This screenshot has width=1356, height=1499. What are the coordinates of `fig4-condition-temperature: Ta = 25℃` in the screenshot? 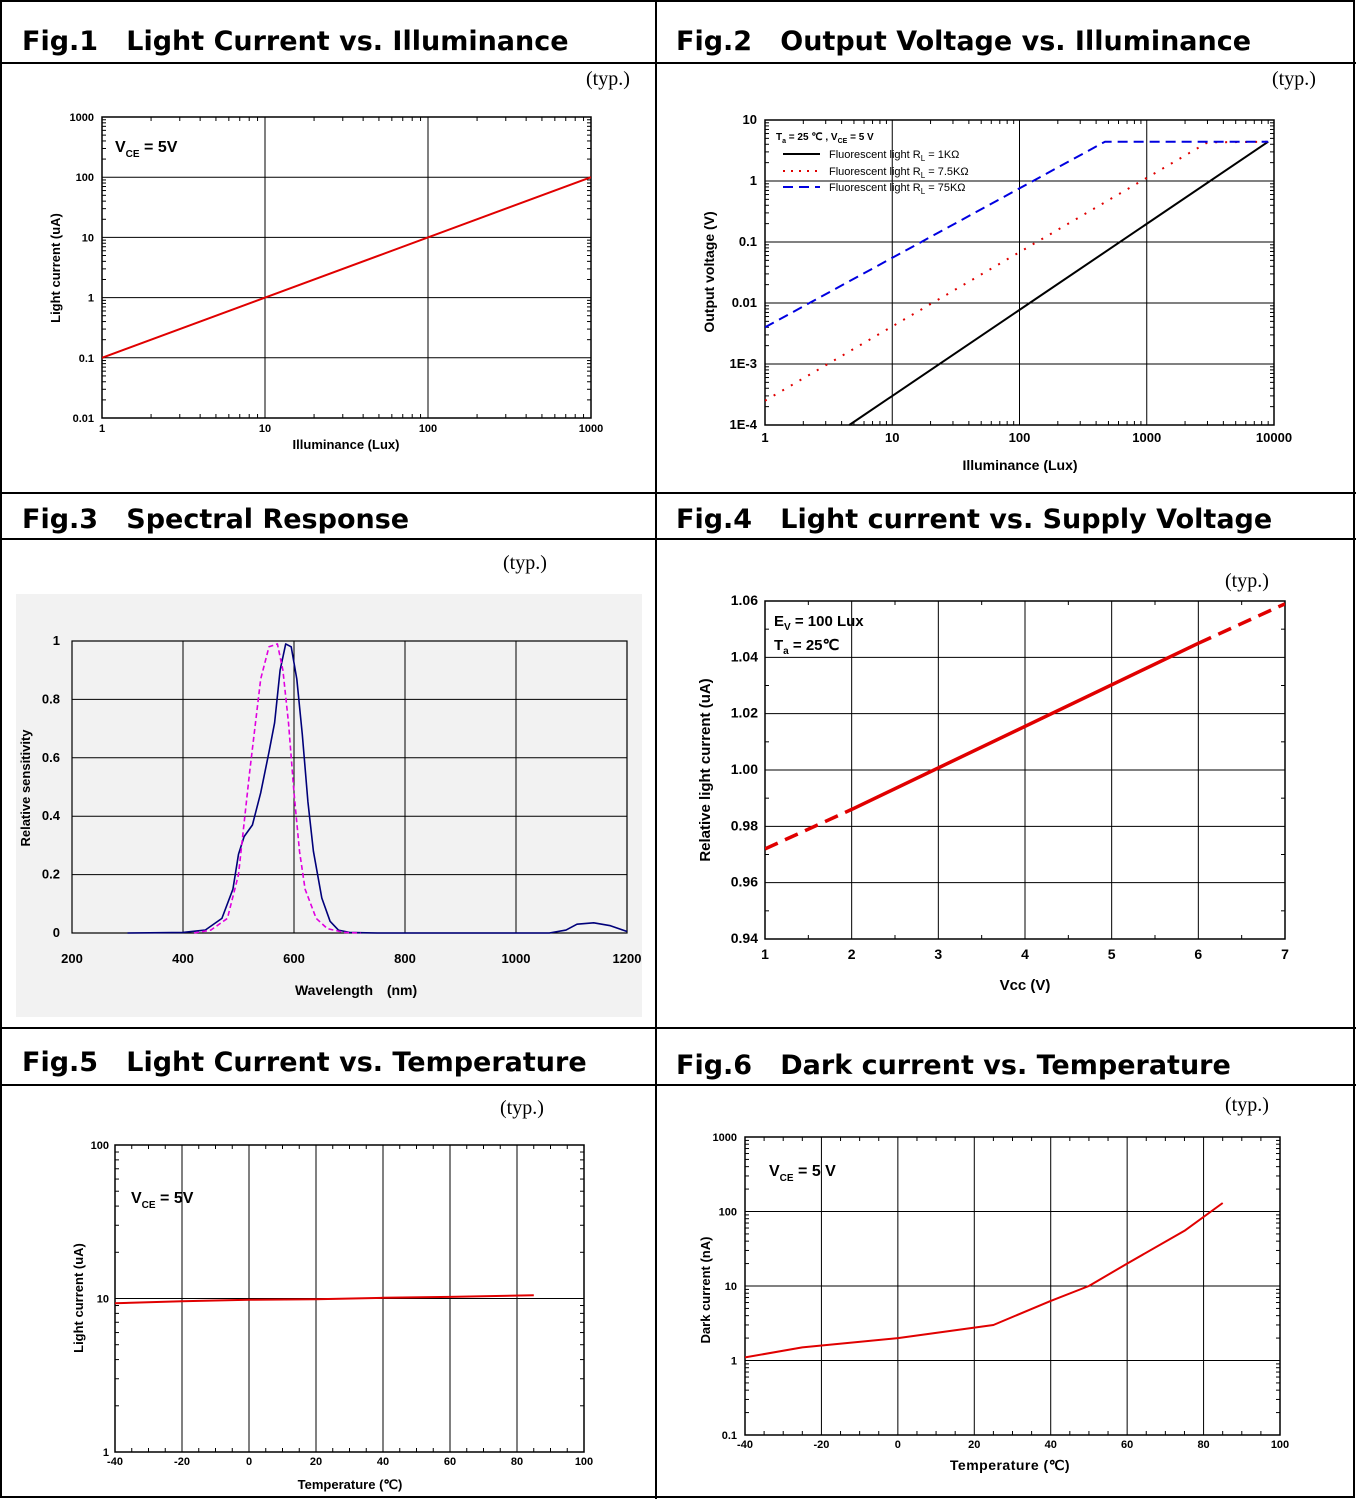 It's located at (807, 647).